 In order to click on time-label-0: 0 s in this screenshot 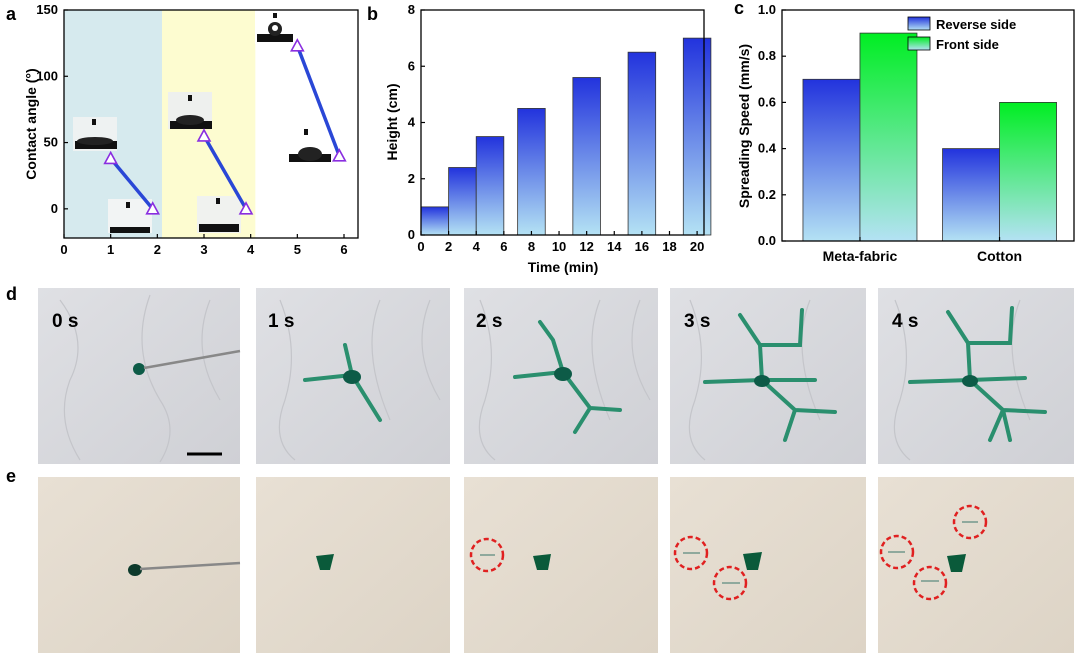, I will do `click(65, 321)`.